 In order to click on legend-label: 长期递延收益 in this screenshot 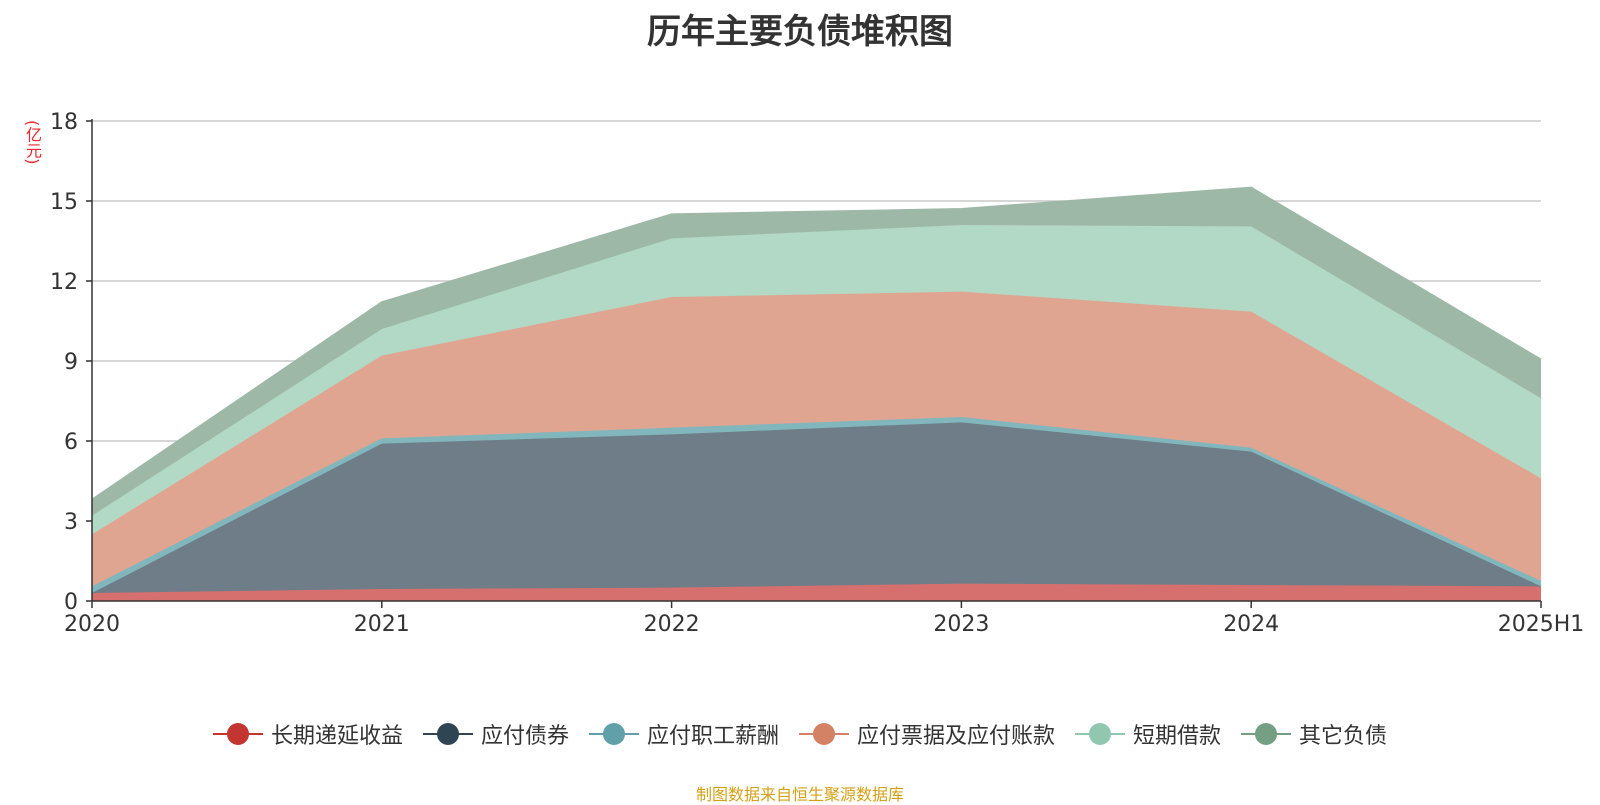, I will do `click(336, 736)`.